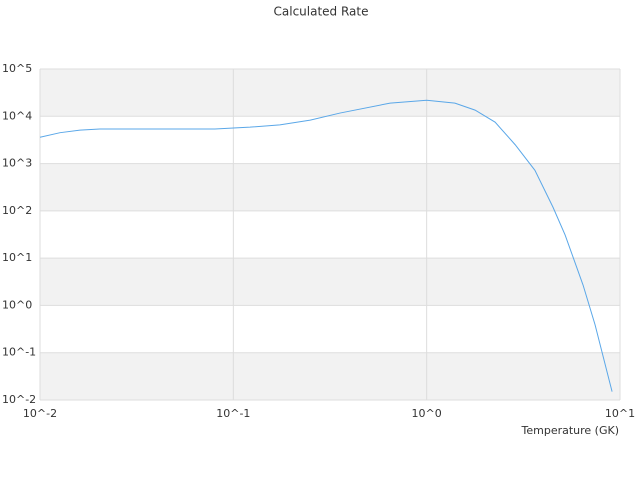 The height and width of the screenshot is (480, 640). Describe the element at coordinates (17, 115) in the screenshot. I see `y-tick-label: 10^4` at that location.